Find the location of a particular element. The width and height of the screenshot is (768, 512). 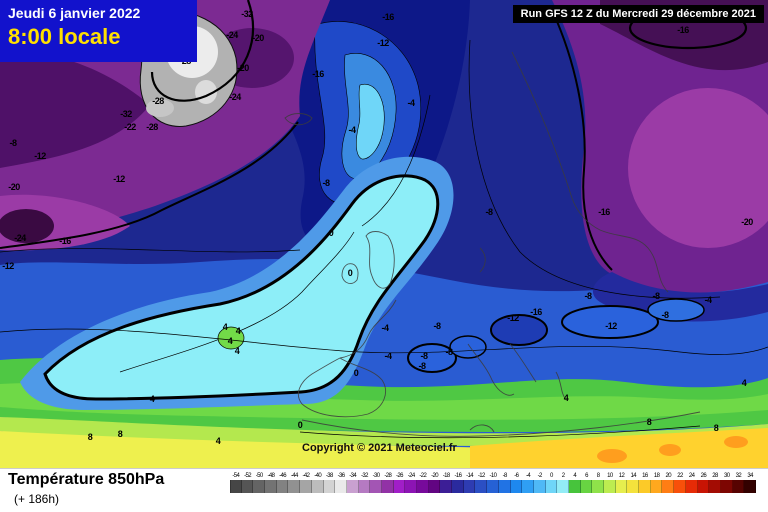

legend-cell: 24 is located at coordinates (691, 482).